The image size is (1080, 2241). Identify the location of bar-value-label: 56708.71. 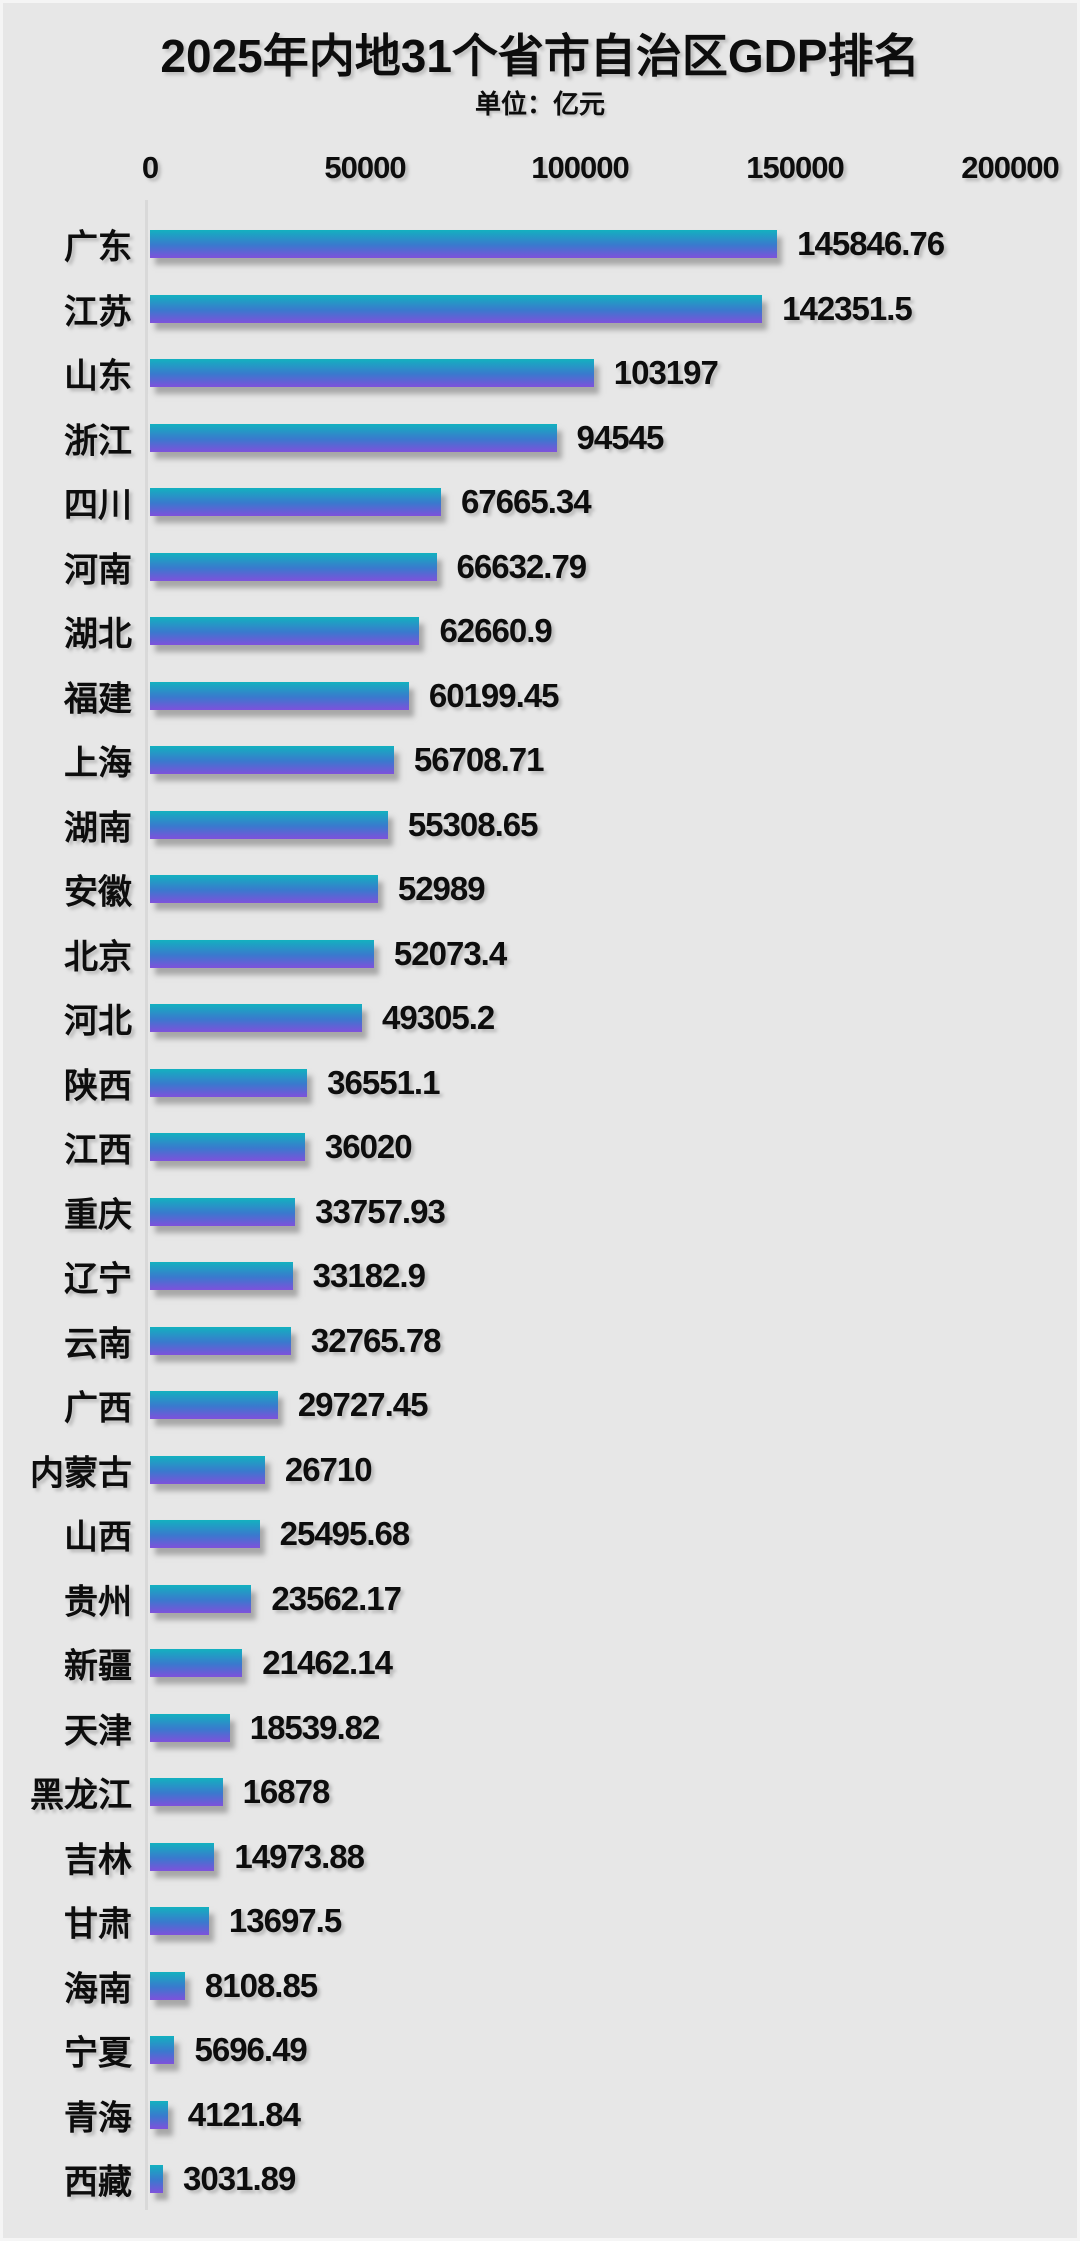
(479, 760).